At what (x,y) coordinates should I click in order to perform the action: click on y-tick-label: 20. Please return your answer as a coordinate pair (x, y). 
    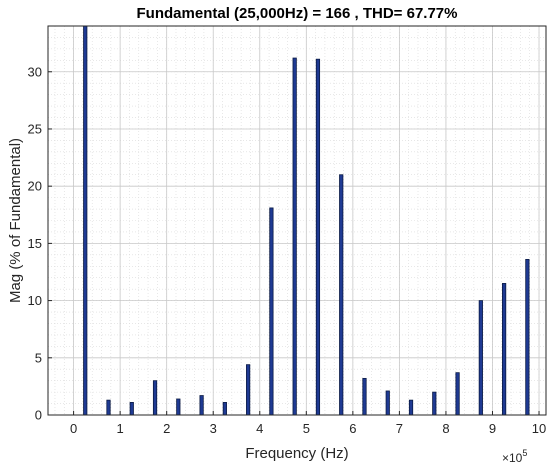
    Looking at the image, I should click on (35, 186).